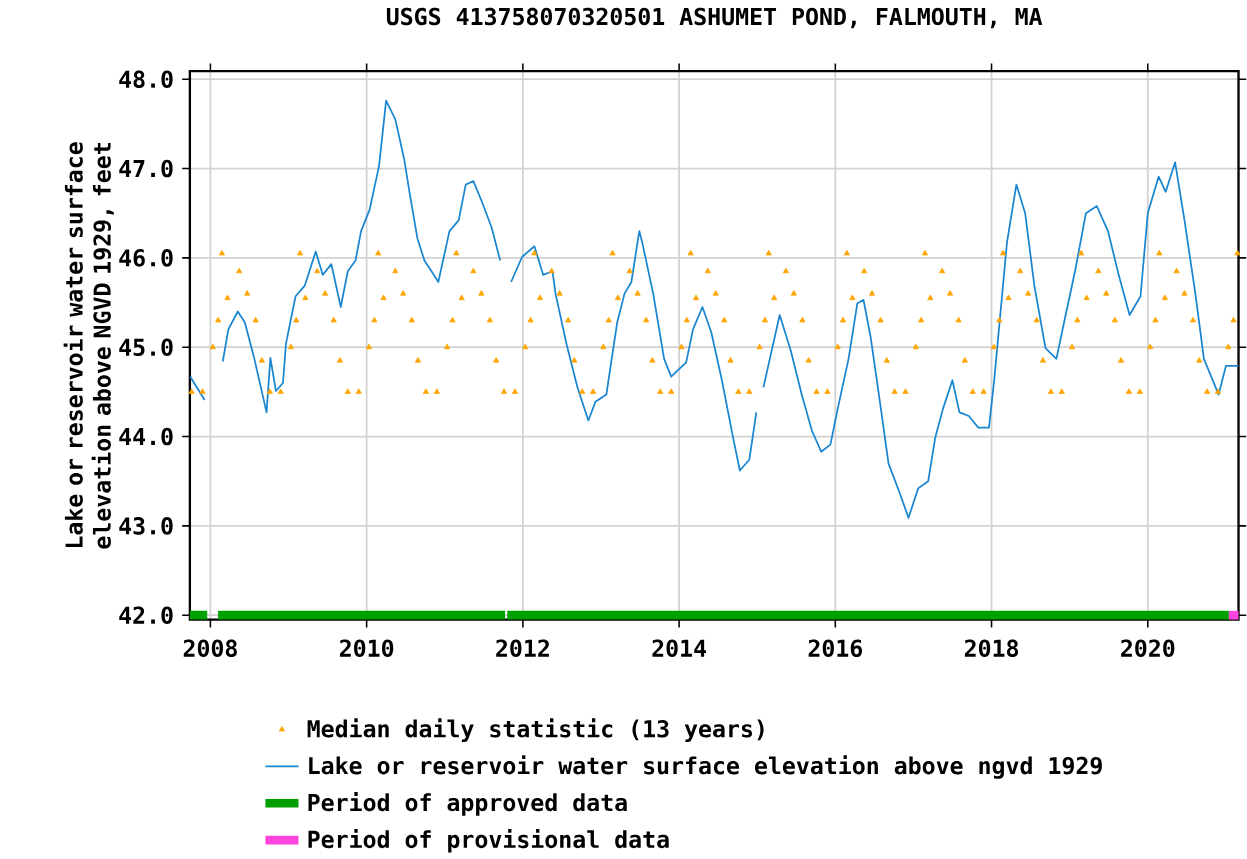  What do you see at coordinates (146, 79) in the screenshot?
I see `y-tick-label: 48.0` at bounding box center [146, 79].